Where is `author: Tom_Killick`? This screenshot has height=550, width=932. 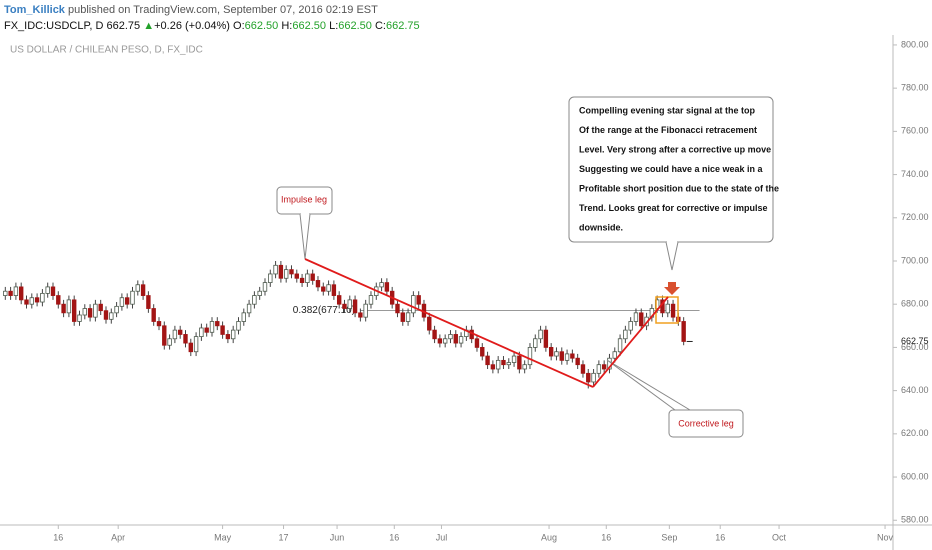
author: Tom_Killick is located at coordinates (34, 10).